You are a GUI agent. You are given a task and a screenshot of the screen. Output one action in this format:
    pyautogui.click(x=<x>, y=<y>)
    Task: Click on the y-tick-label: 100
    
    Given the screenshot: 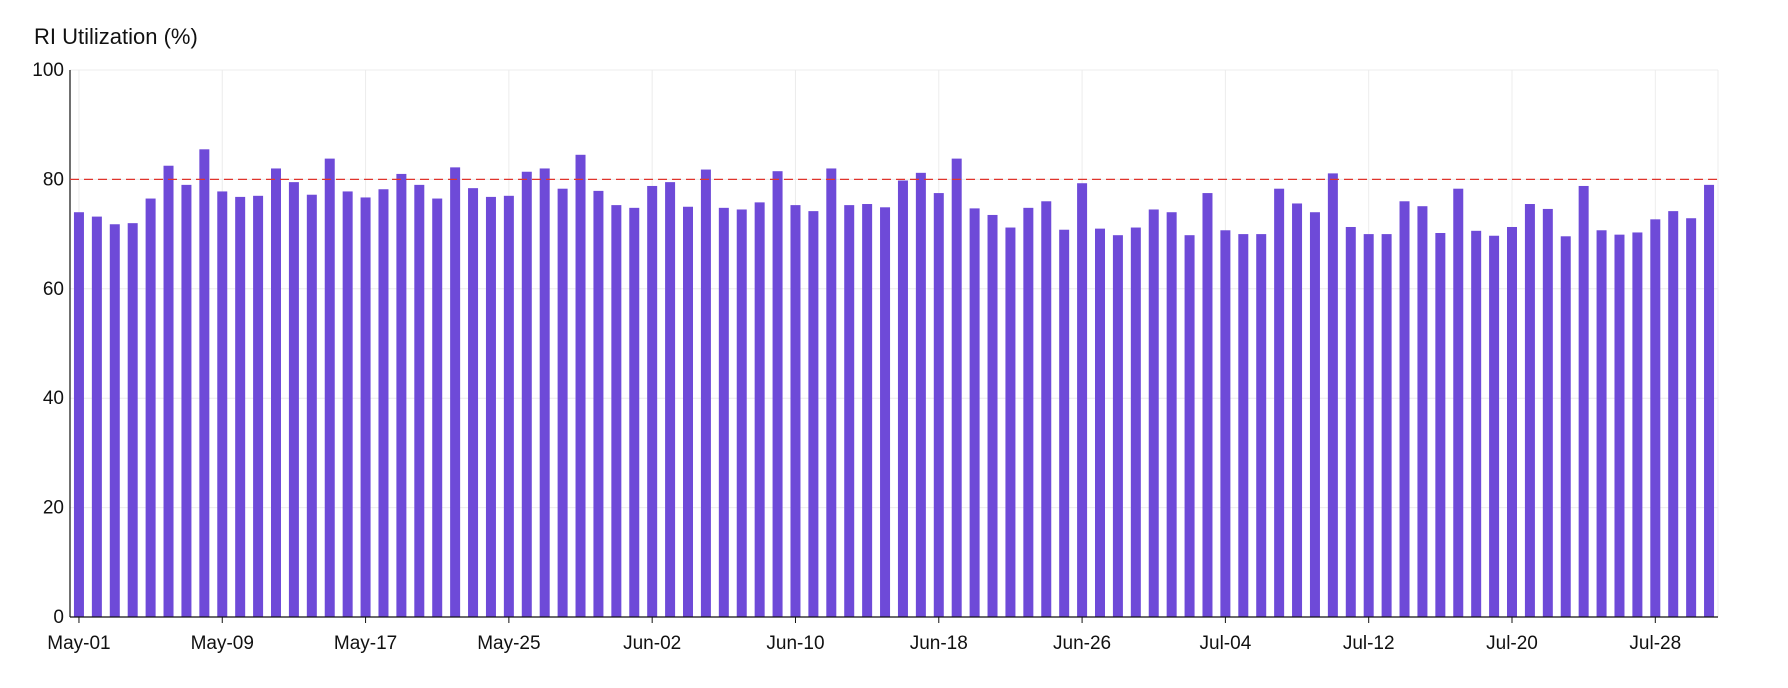 What is the action you would take?
    pyautogui.click(x=48, y=70)
    